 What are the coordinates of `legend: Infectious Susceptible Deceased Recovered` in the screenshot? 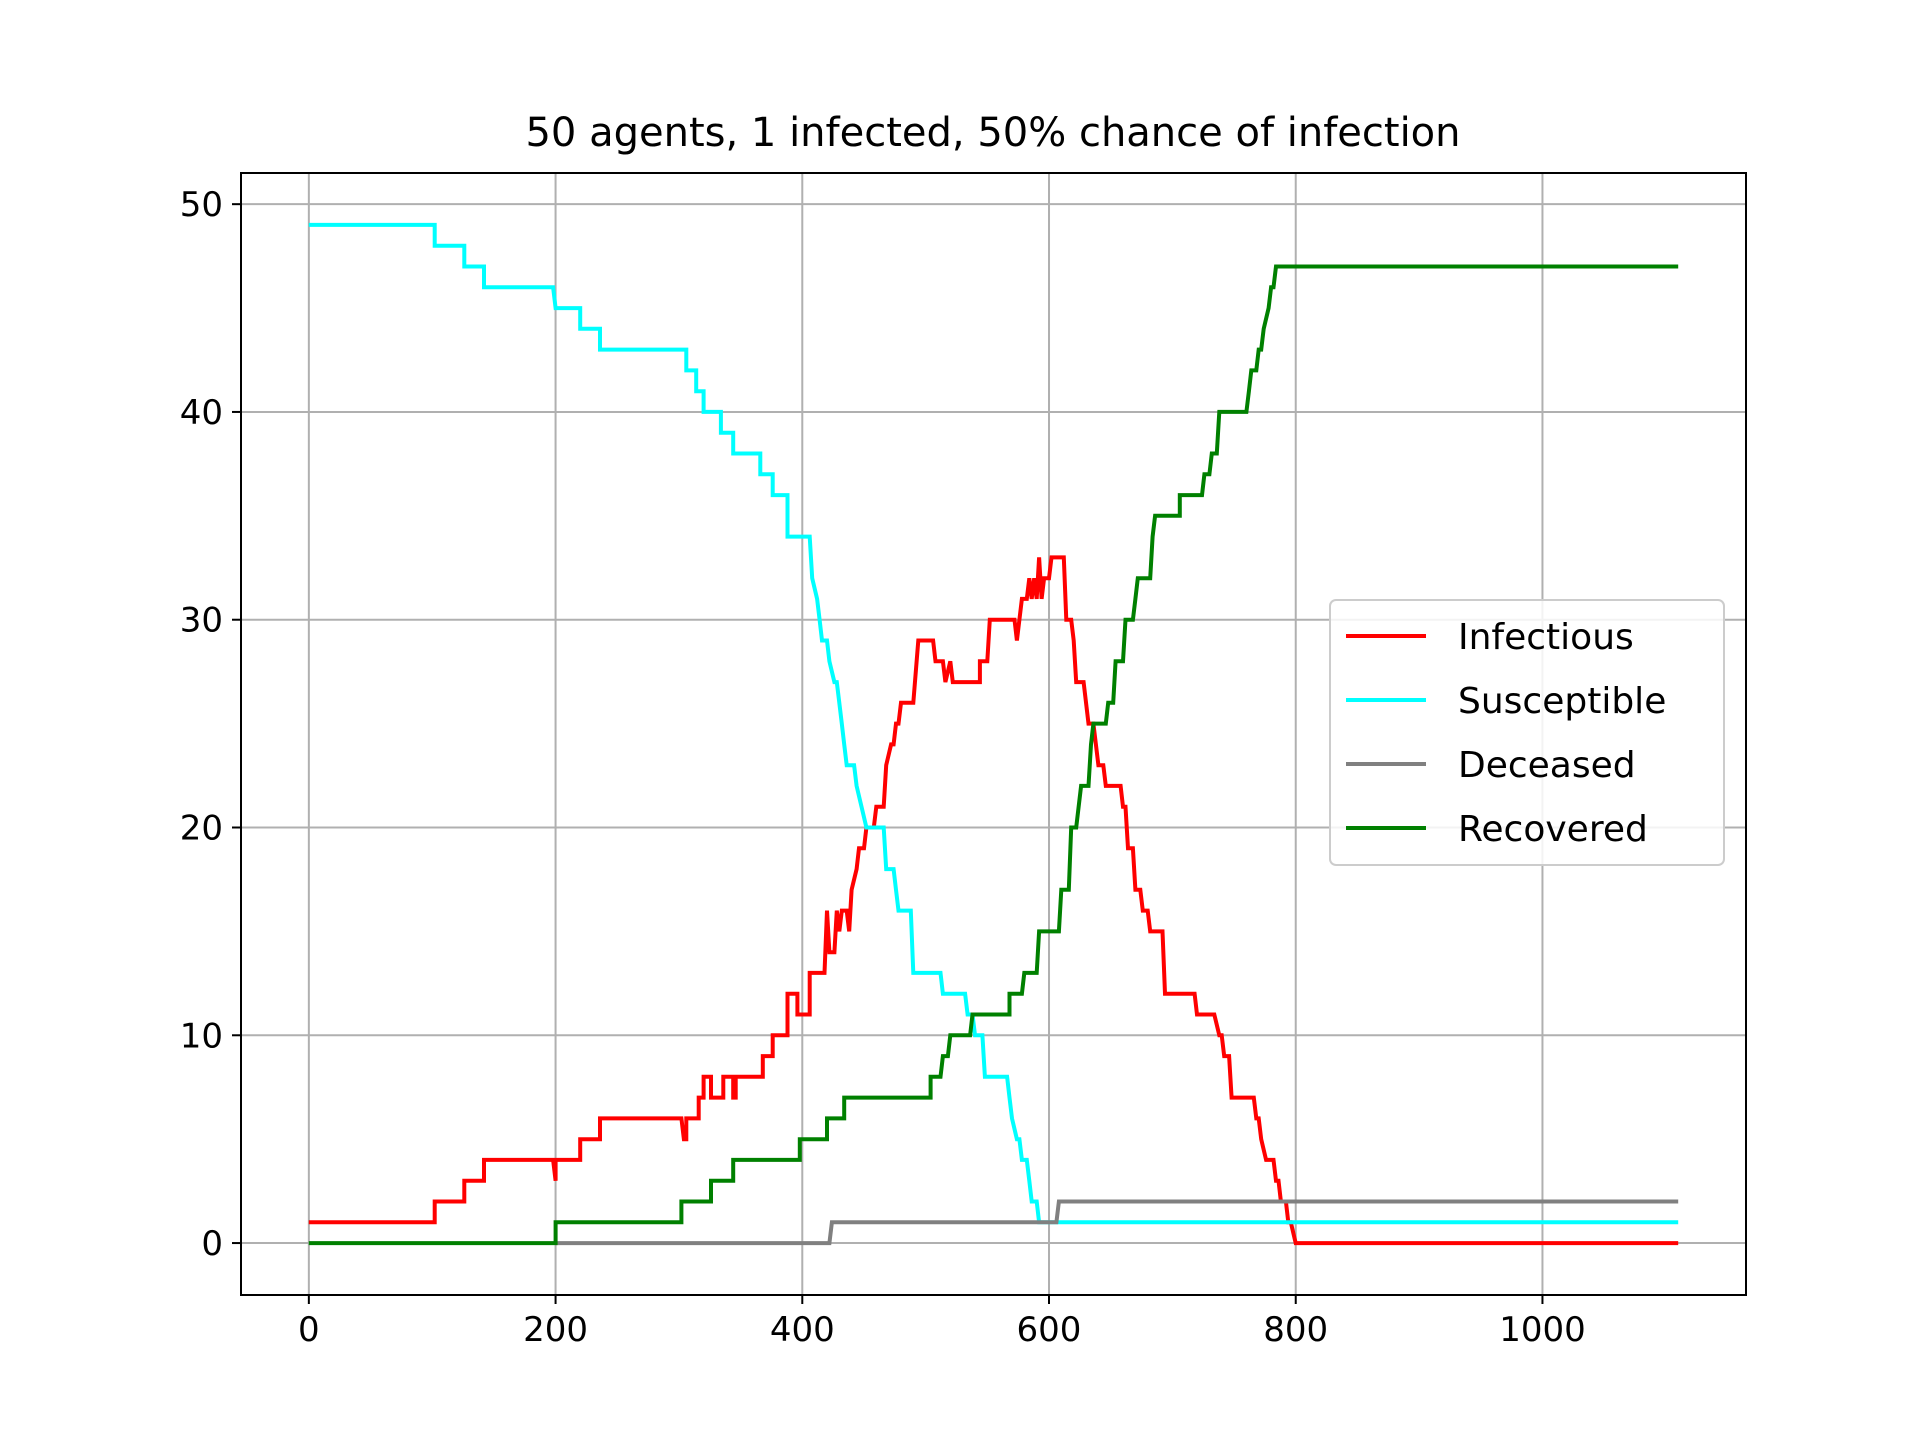 It's located at (1527, 732).